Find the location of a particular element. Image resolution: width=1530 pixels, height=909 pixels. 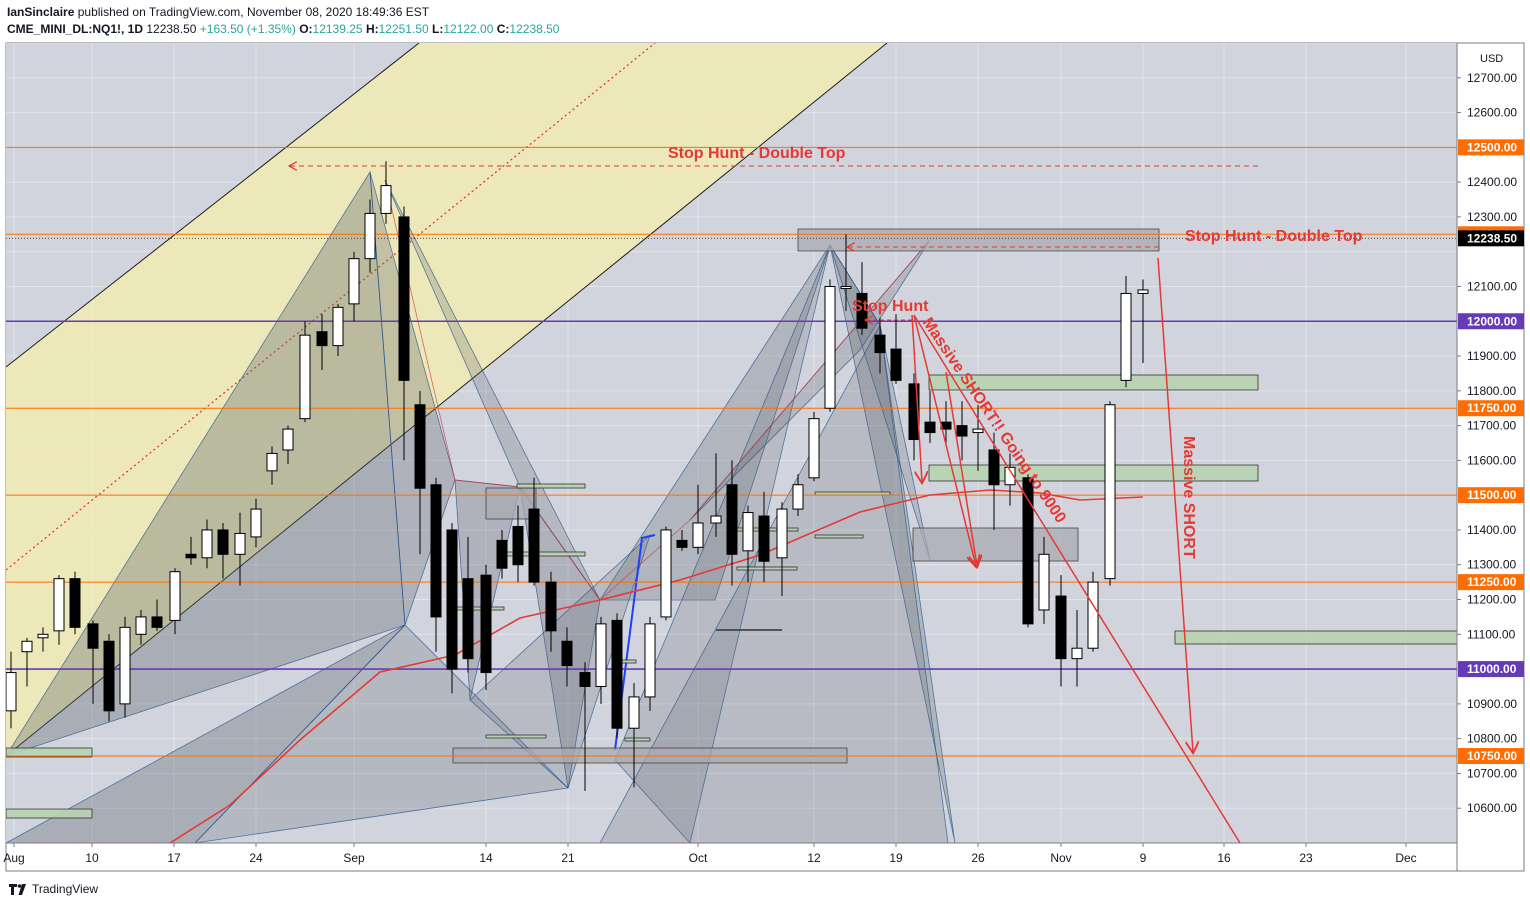

footer: TradingView is located at coordinates (53, 889).